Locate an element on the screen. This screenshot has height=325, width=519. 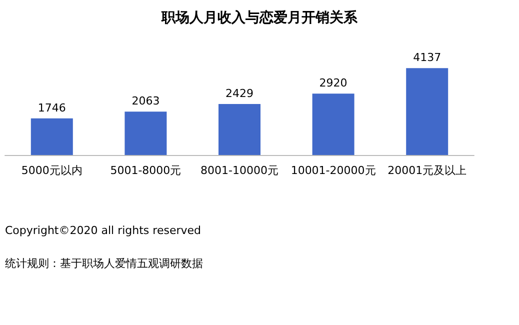
x-tick-label: 5001-8000元 is located at coordinates (146, 170).